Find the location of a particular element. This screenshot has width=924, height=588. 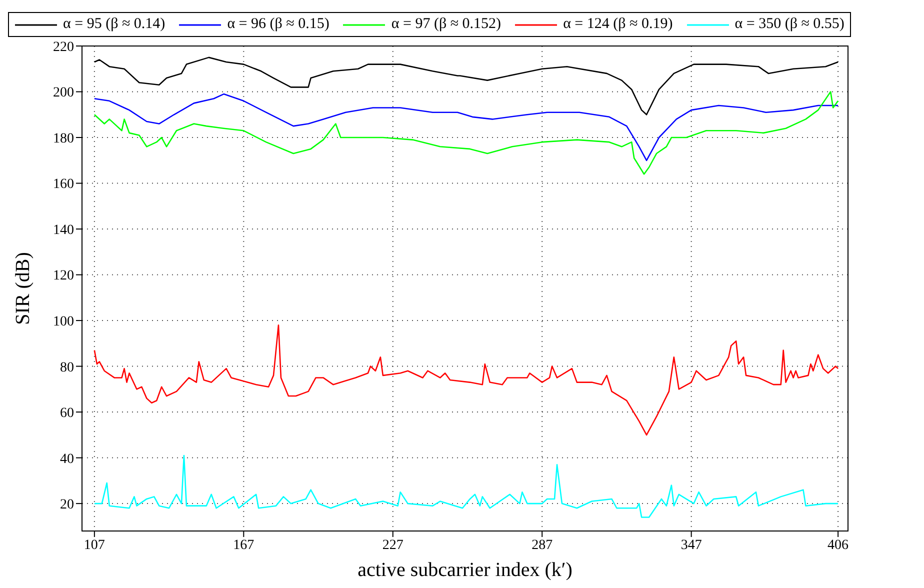

y-tick-label: 220 is located at coordinates (63, 47).